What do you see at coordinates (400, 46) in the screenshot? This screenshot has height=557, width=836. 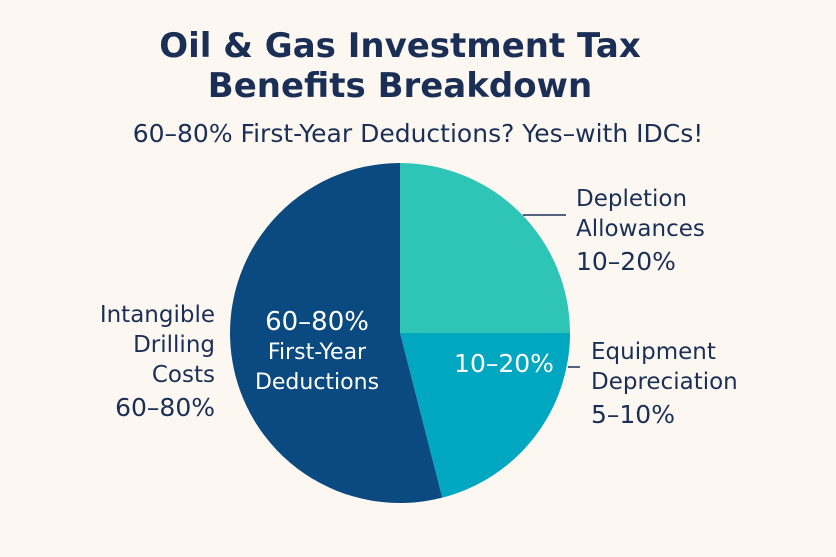 I see `chart-title-line1: Oil & Gas Investment Tax` at bounding box center [400, 46].